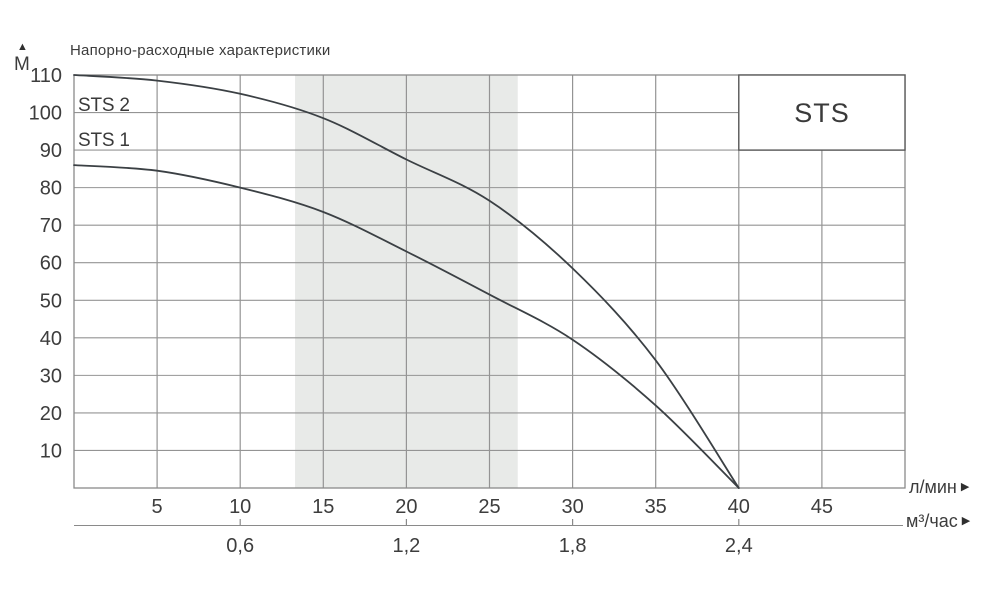 This screenshot has height=592, width=1000. I want to click on y-tick-label: 10, so click(51, 451).